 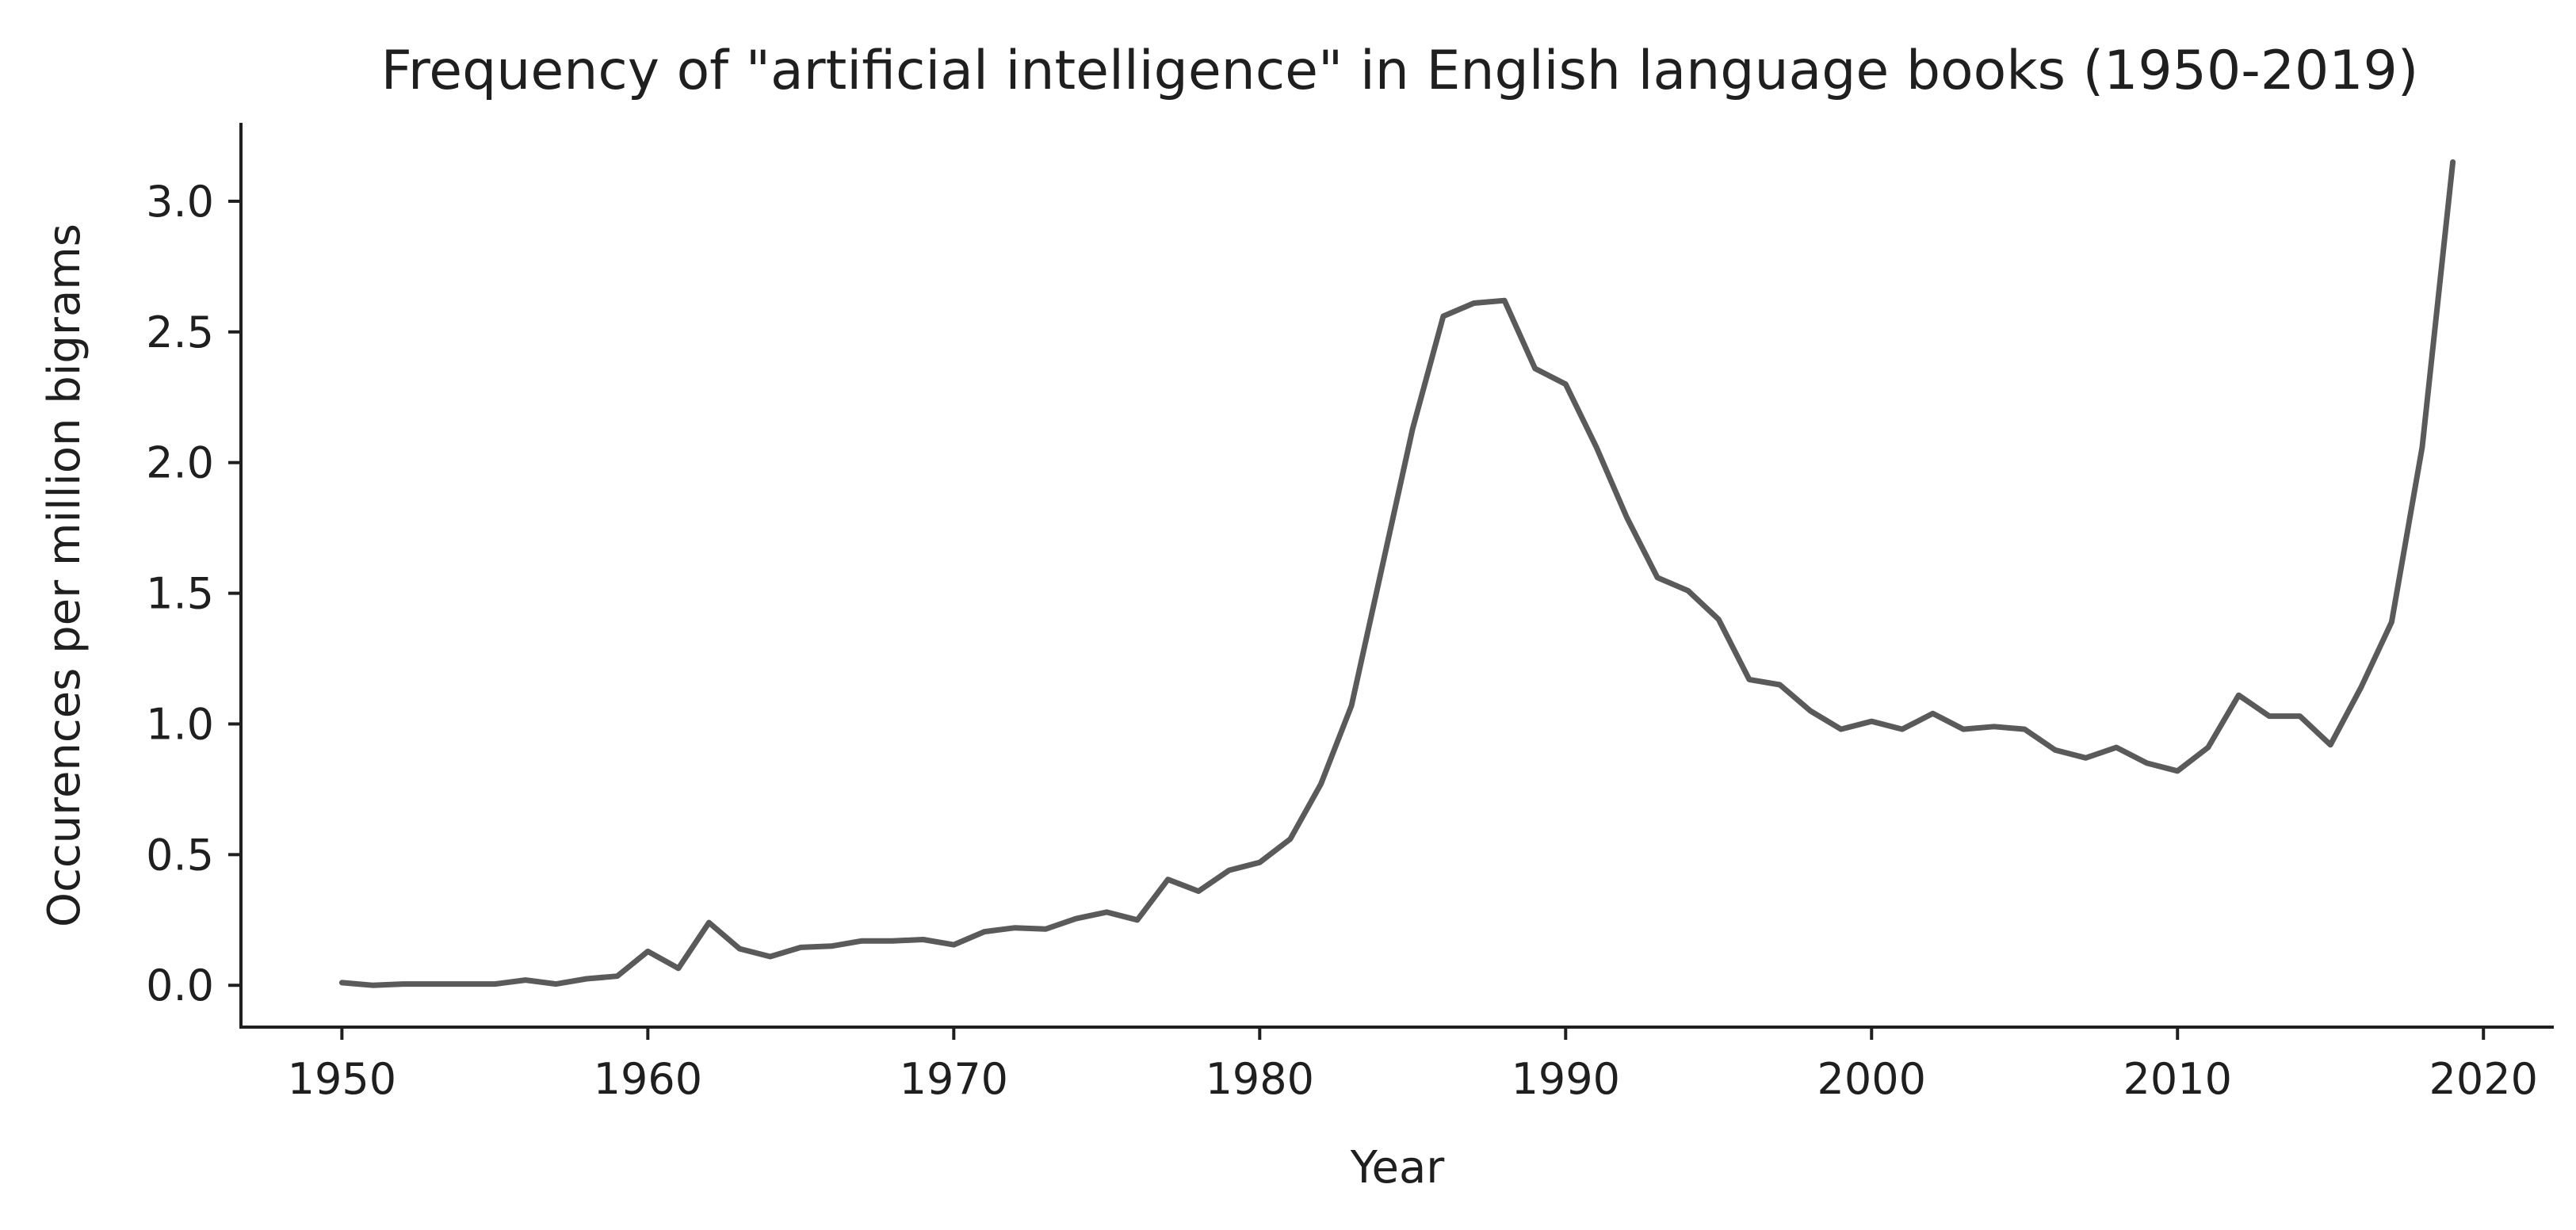 What do you see at coordinates (180, 724) in the screenshot?
I see `y-tick-label: 1.0` at bounding box center [180, 724].